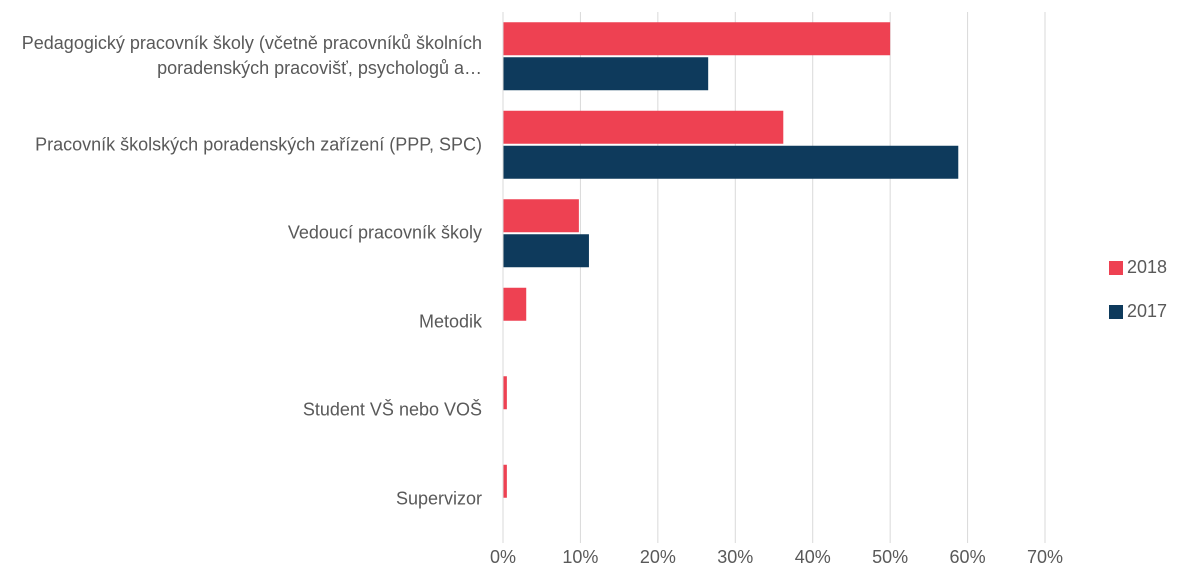 The width and height of the screenshot is (1178, 573). I want to click on y-tick-label: Student VŠ nebo VOŠ, so click(392, 409).